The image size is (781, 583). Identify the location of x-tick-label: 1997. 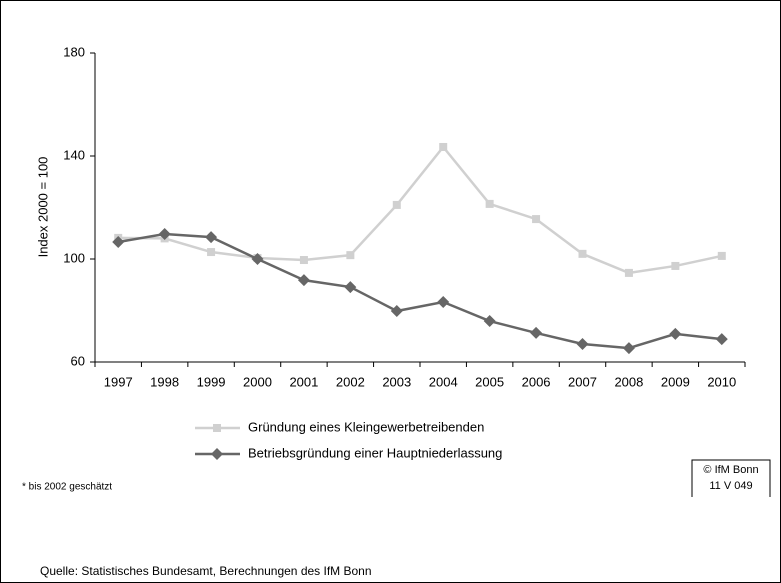
(118, 381).